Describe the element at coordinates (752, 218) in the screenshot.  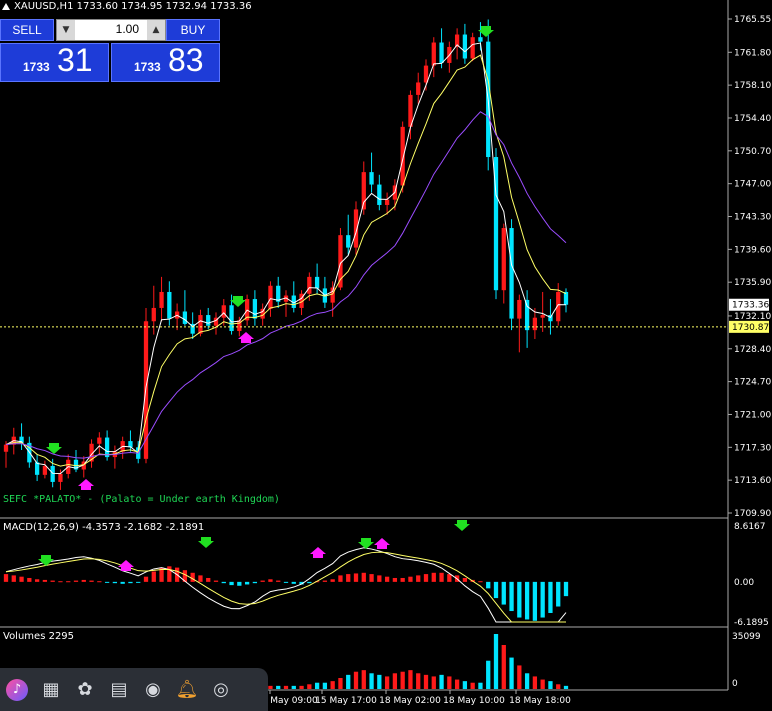
I see `price-tick-label: 1743.30` at that location.